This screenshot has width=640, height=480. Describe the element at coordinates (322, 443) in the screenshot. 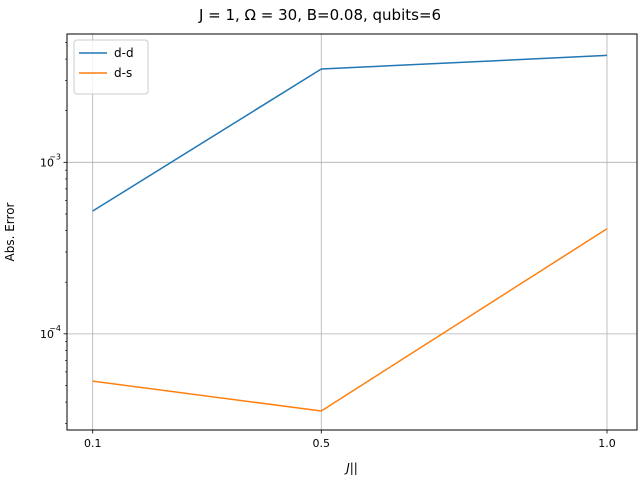

I see `x-tick-label: 0.5` at that location.